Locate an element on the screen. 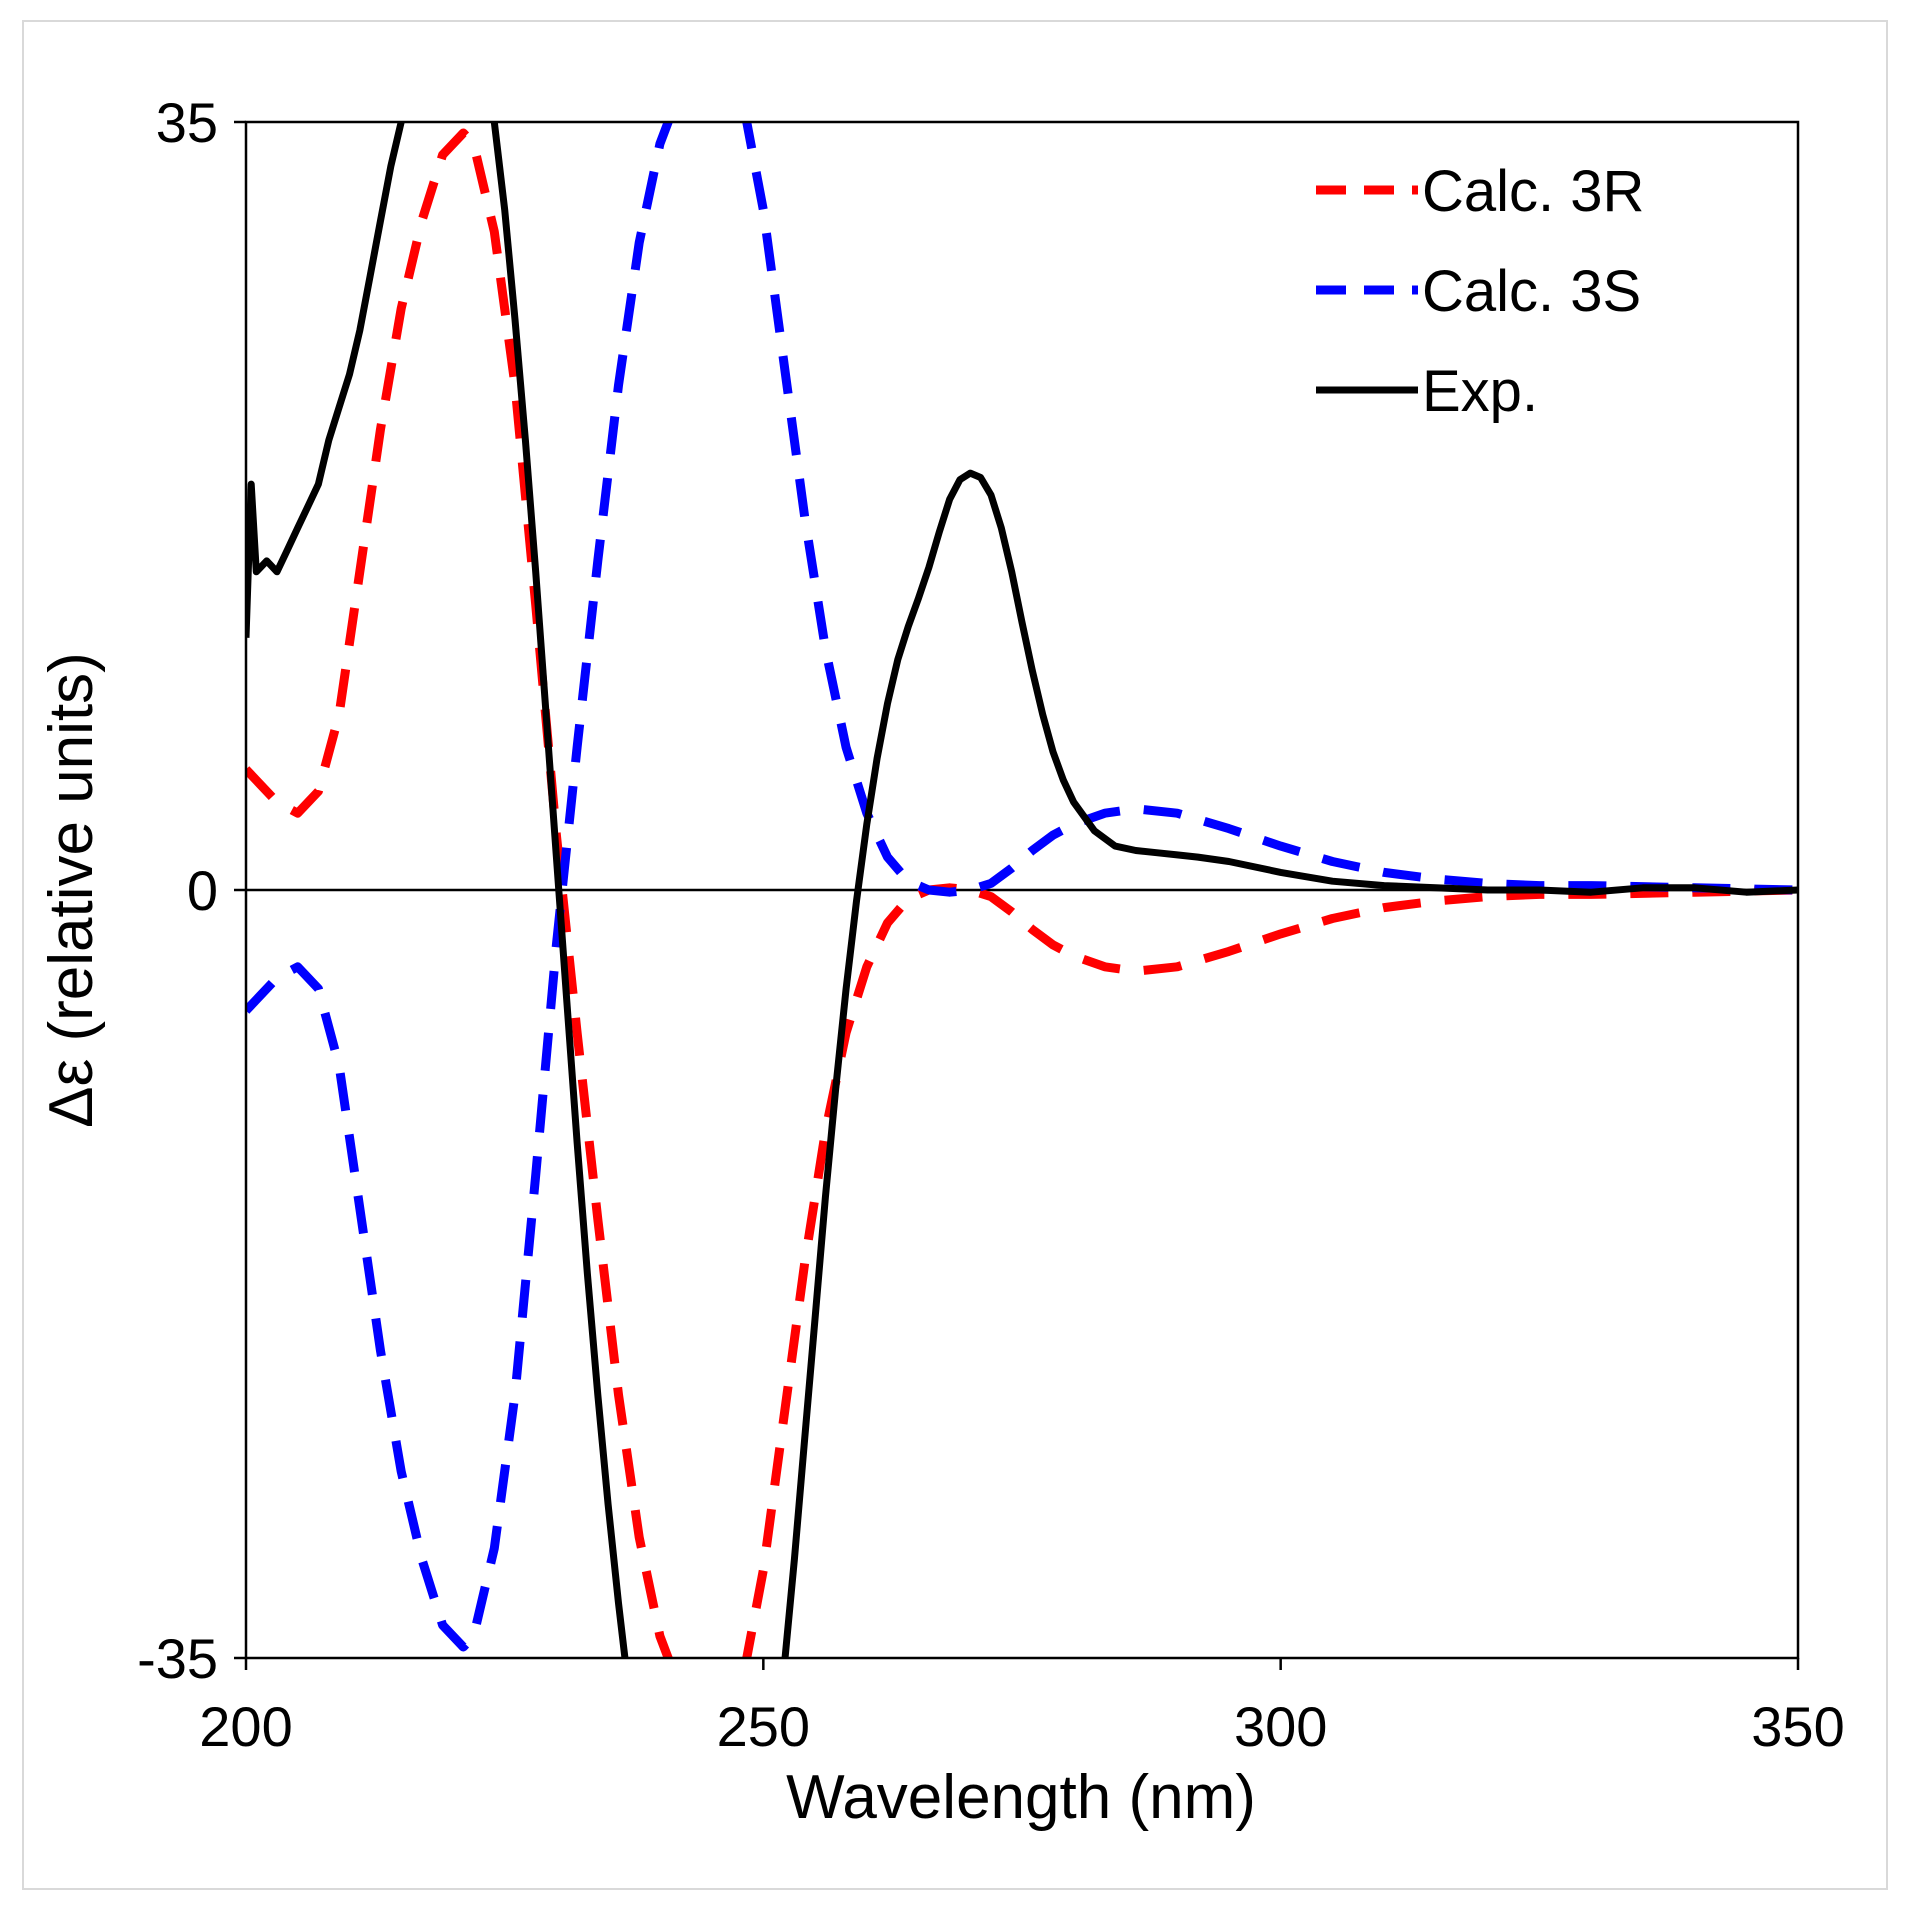 The height and width of the screenshot is (1913, 1910). legend-label: Exp. is located at coordinates (1480, 391).